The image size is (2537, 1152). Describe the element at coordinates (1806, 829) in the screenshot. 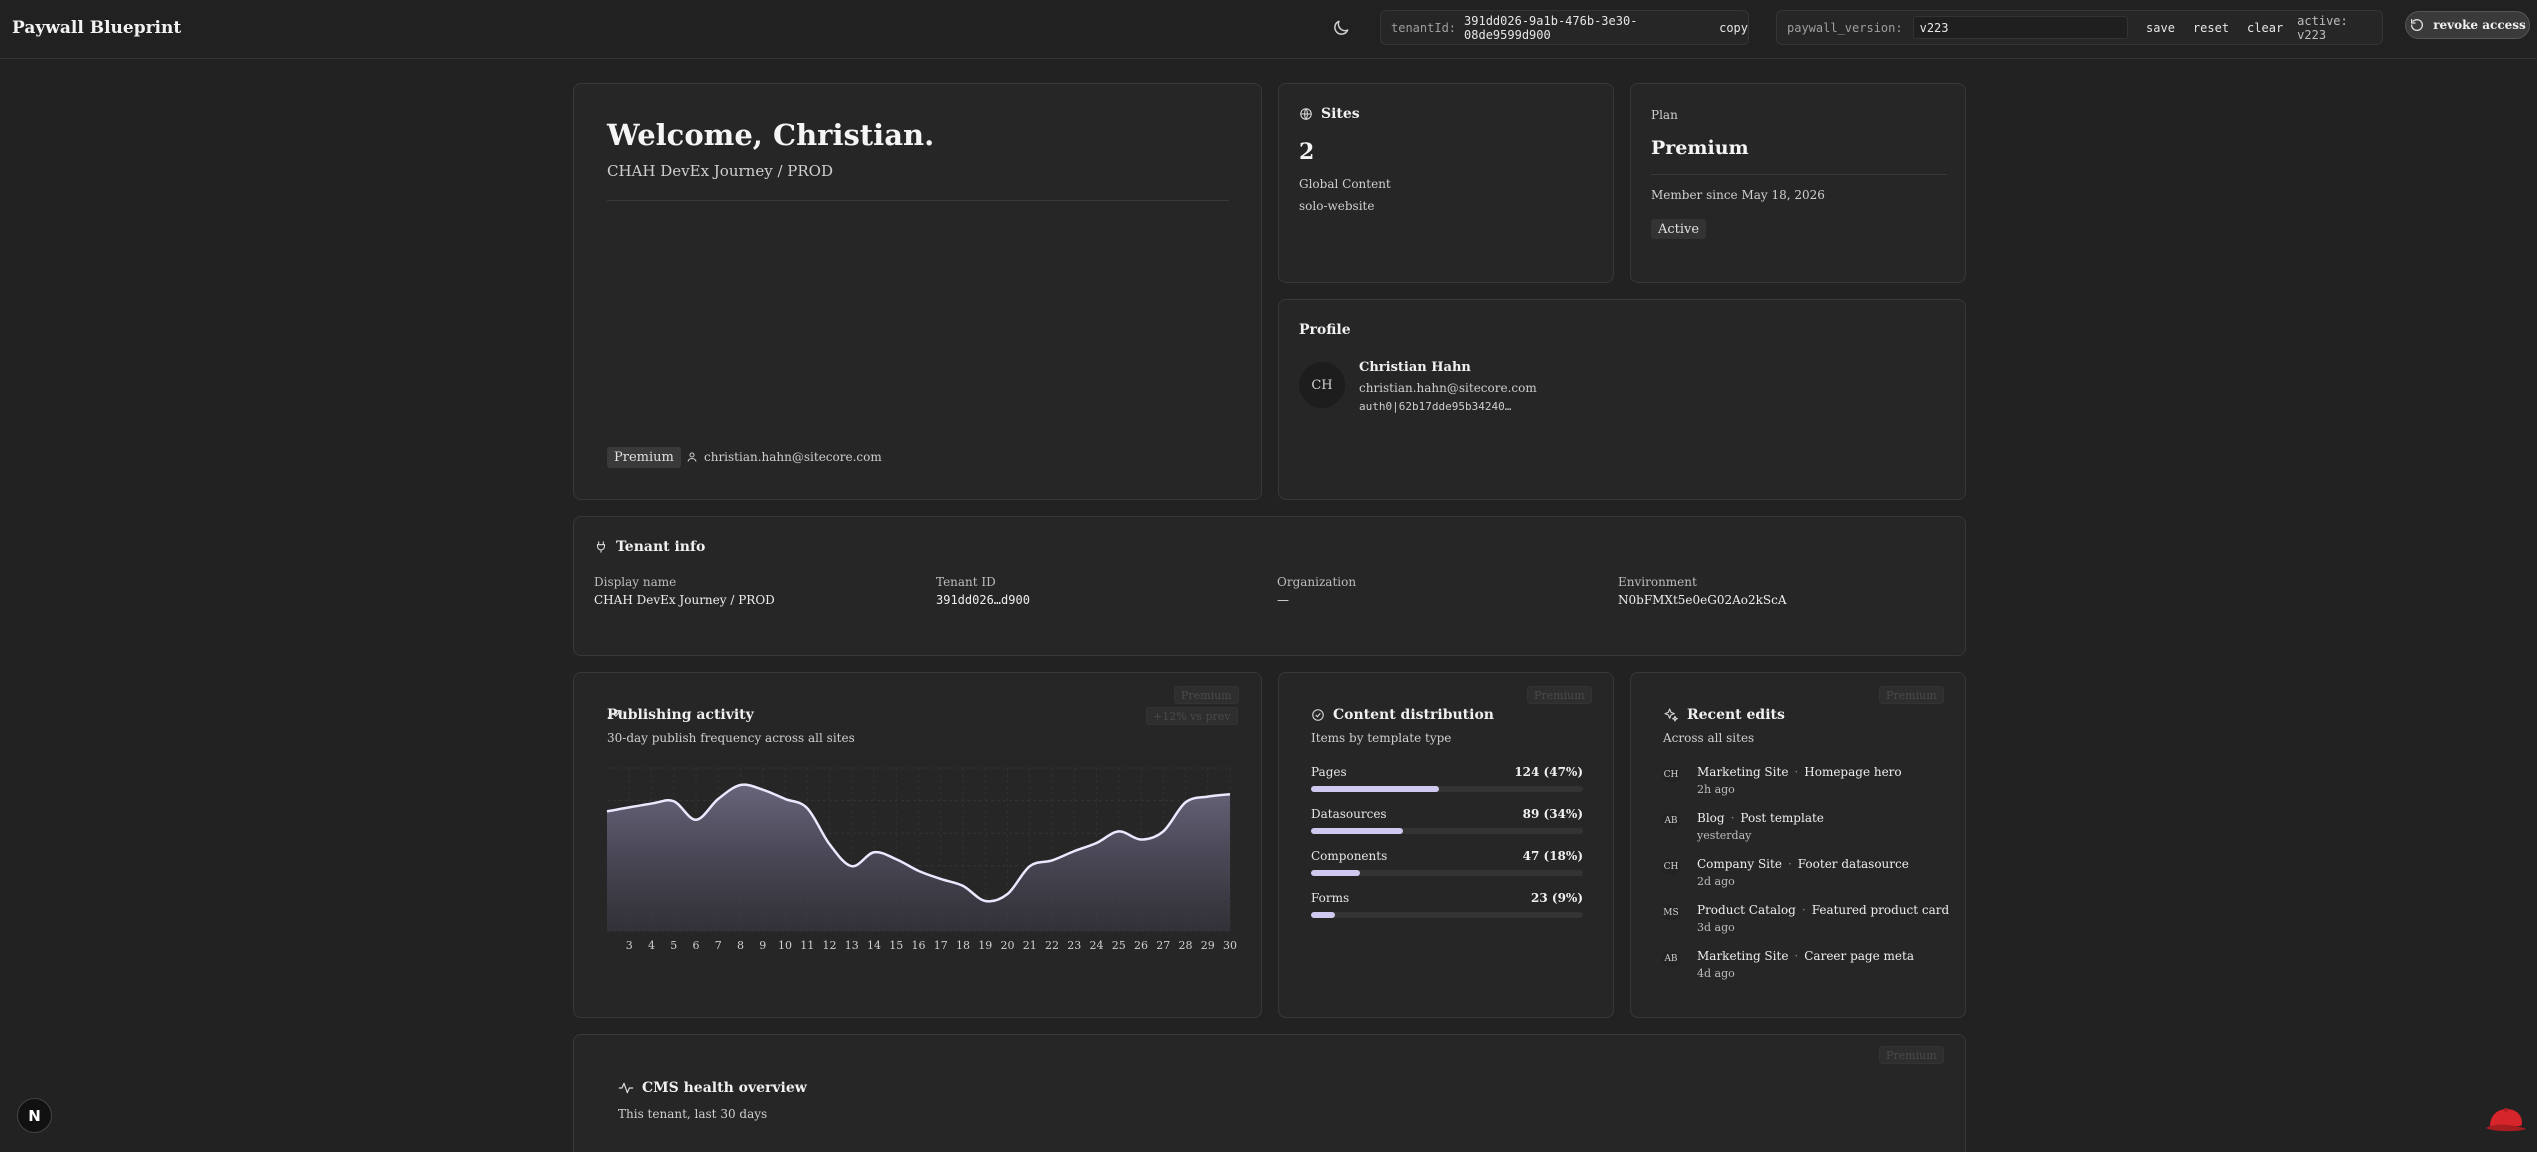

I see `recent-edit-item: AB Blog · Post template yesterday` at that location.